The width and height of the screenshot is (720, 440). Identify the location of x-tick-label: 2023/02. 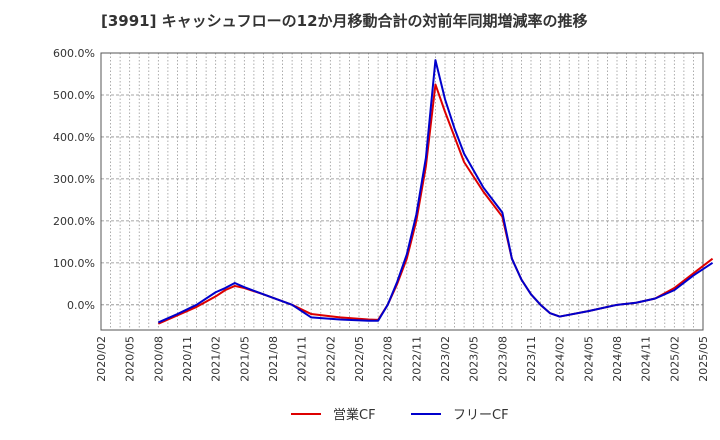
(445, 359).